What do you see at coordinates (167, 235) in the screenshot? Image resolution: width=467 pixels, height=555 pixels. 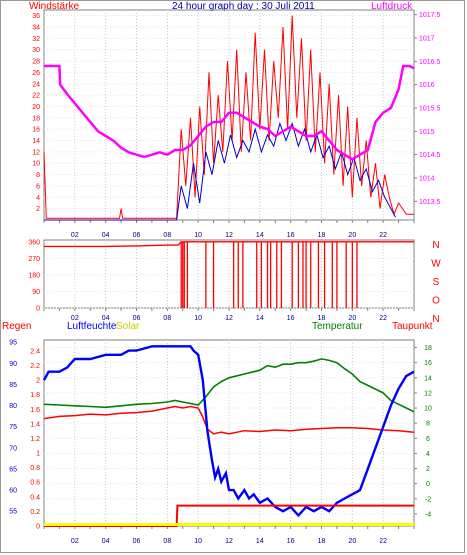 I see `wind-panel-x-label: 08` at bounding box center [167, 235].